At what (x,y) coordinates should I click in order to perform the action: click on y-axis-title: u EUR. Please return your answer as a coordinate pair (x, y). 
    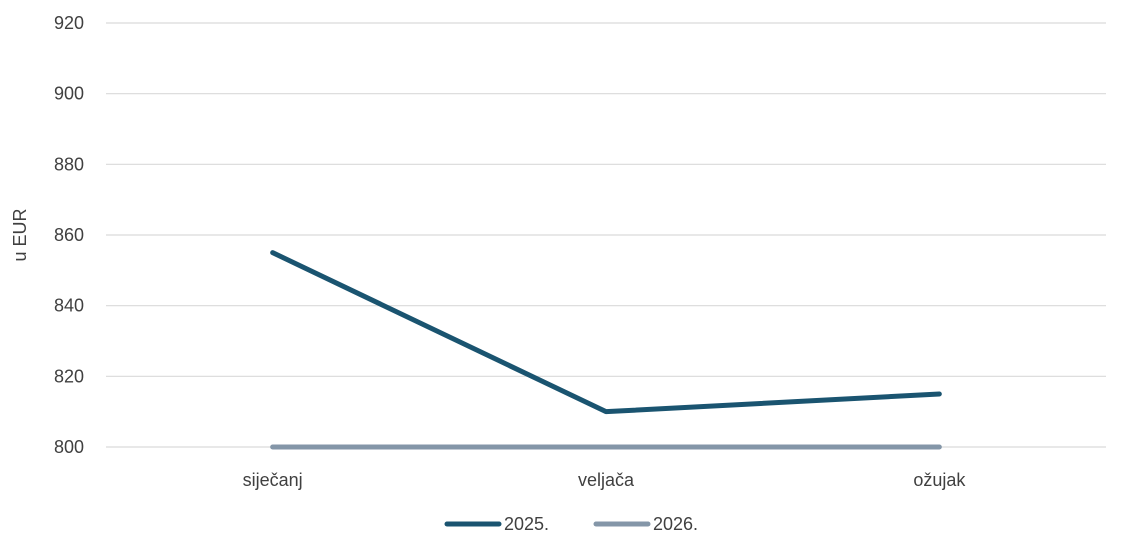
    Looking at the image, I should click on (20, 234).